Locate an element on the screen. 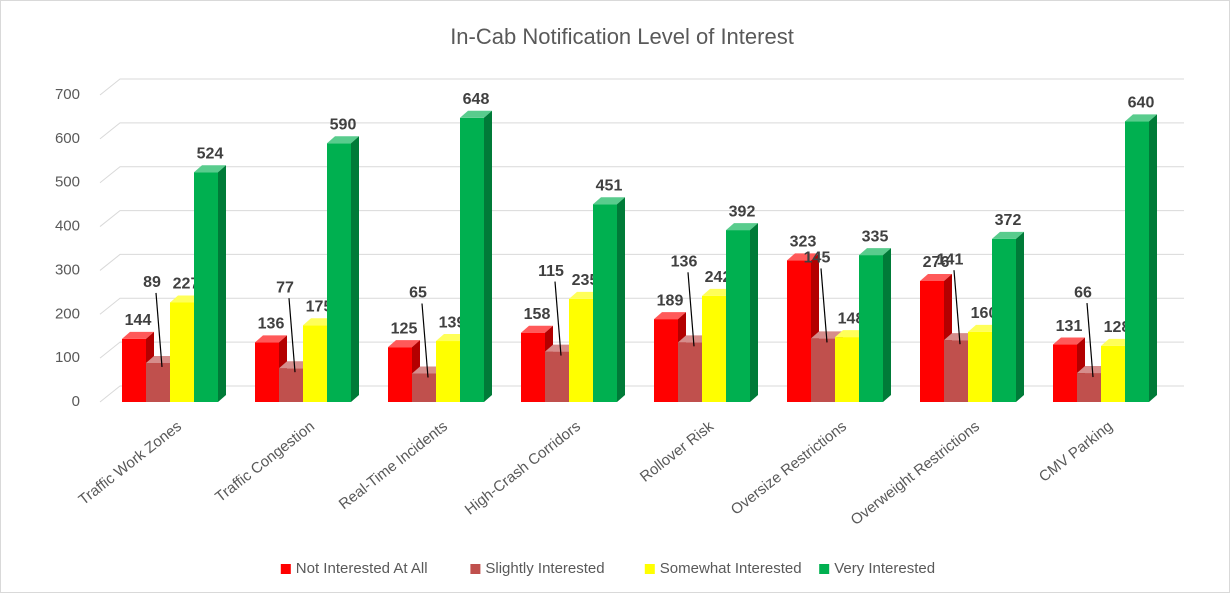  y-tick-label: 300 is located at coordinates (67, 269).